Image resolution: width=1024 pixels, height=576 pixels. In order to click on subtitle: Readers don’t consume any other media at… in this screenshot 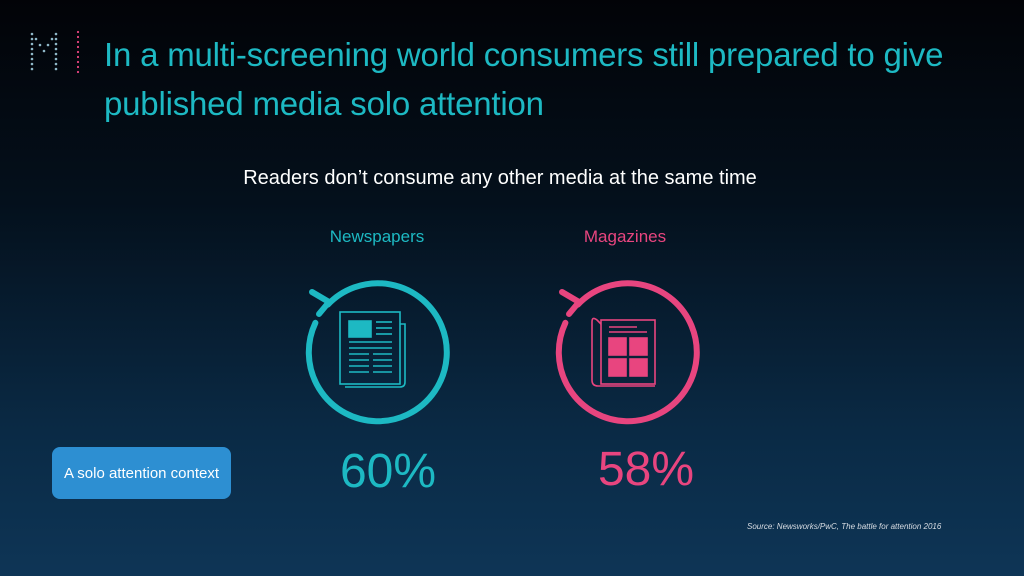, I will do `click(500, 178)`.